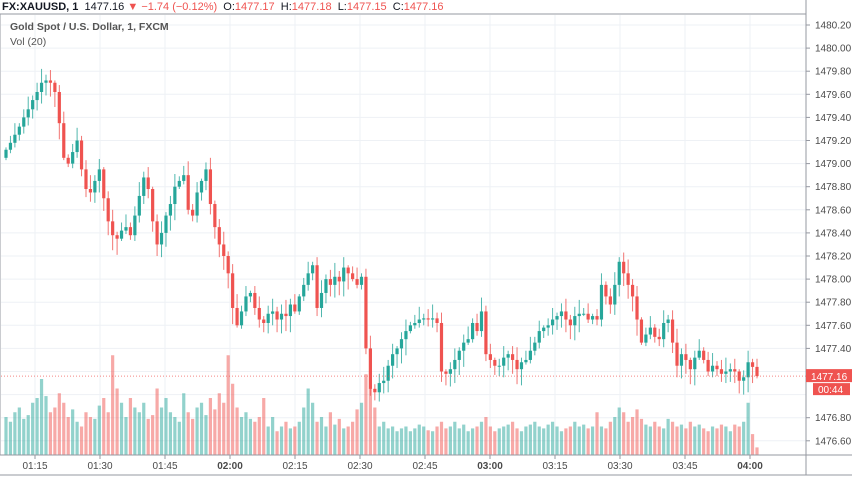  What do you see at coordinates (89, 27) in the screenshot?
I see `series-title: Gold Spot / U.S. Dollar, 1, FXCM` at bounding box center [89, 27].